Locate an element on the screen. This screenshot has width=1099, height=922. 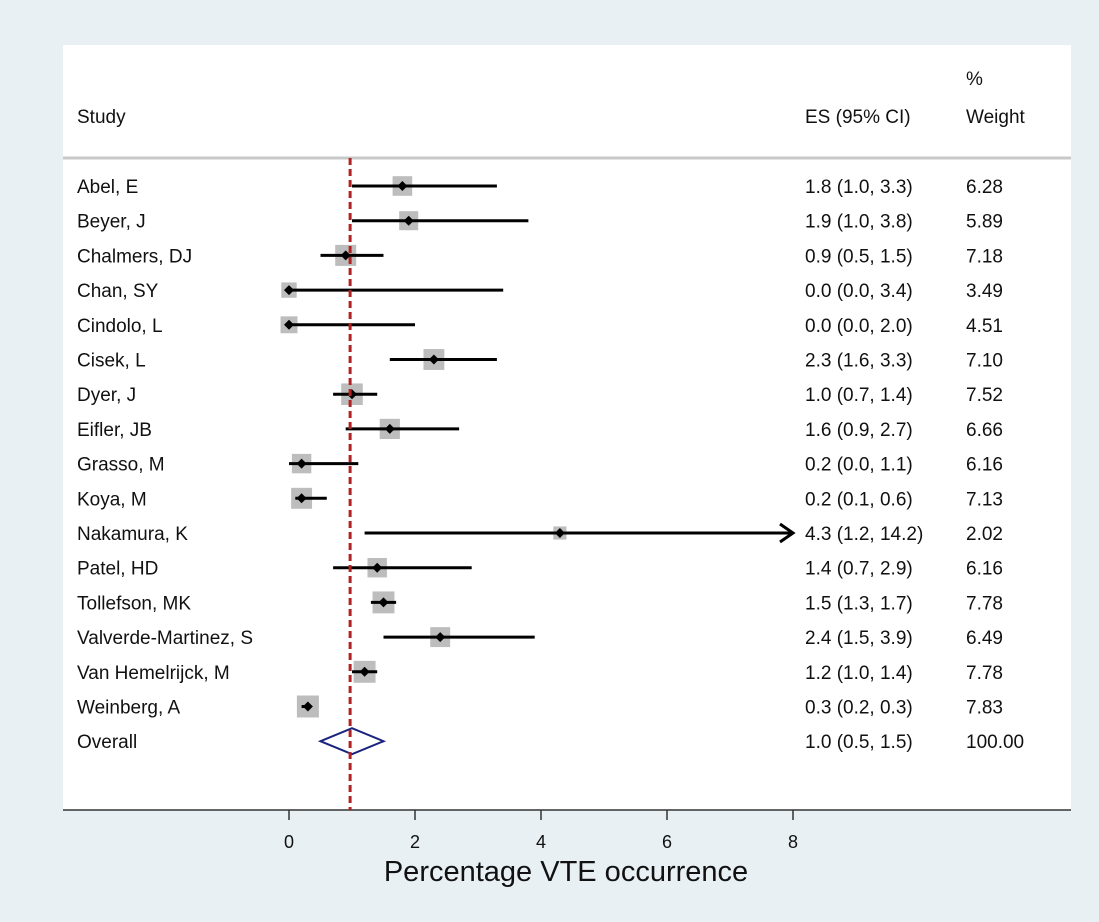
study-row: Valverde-Martinez, S 2.4 (1.5, 3.9) 6.49 is located at coordinates (540, 638).